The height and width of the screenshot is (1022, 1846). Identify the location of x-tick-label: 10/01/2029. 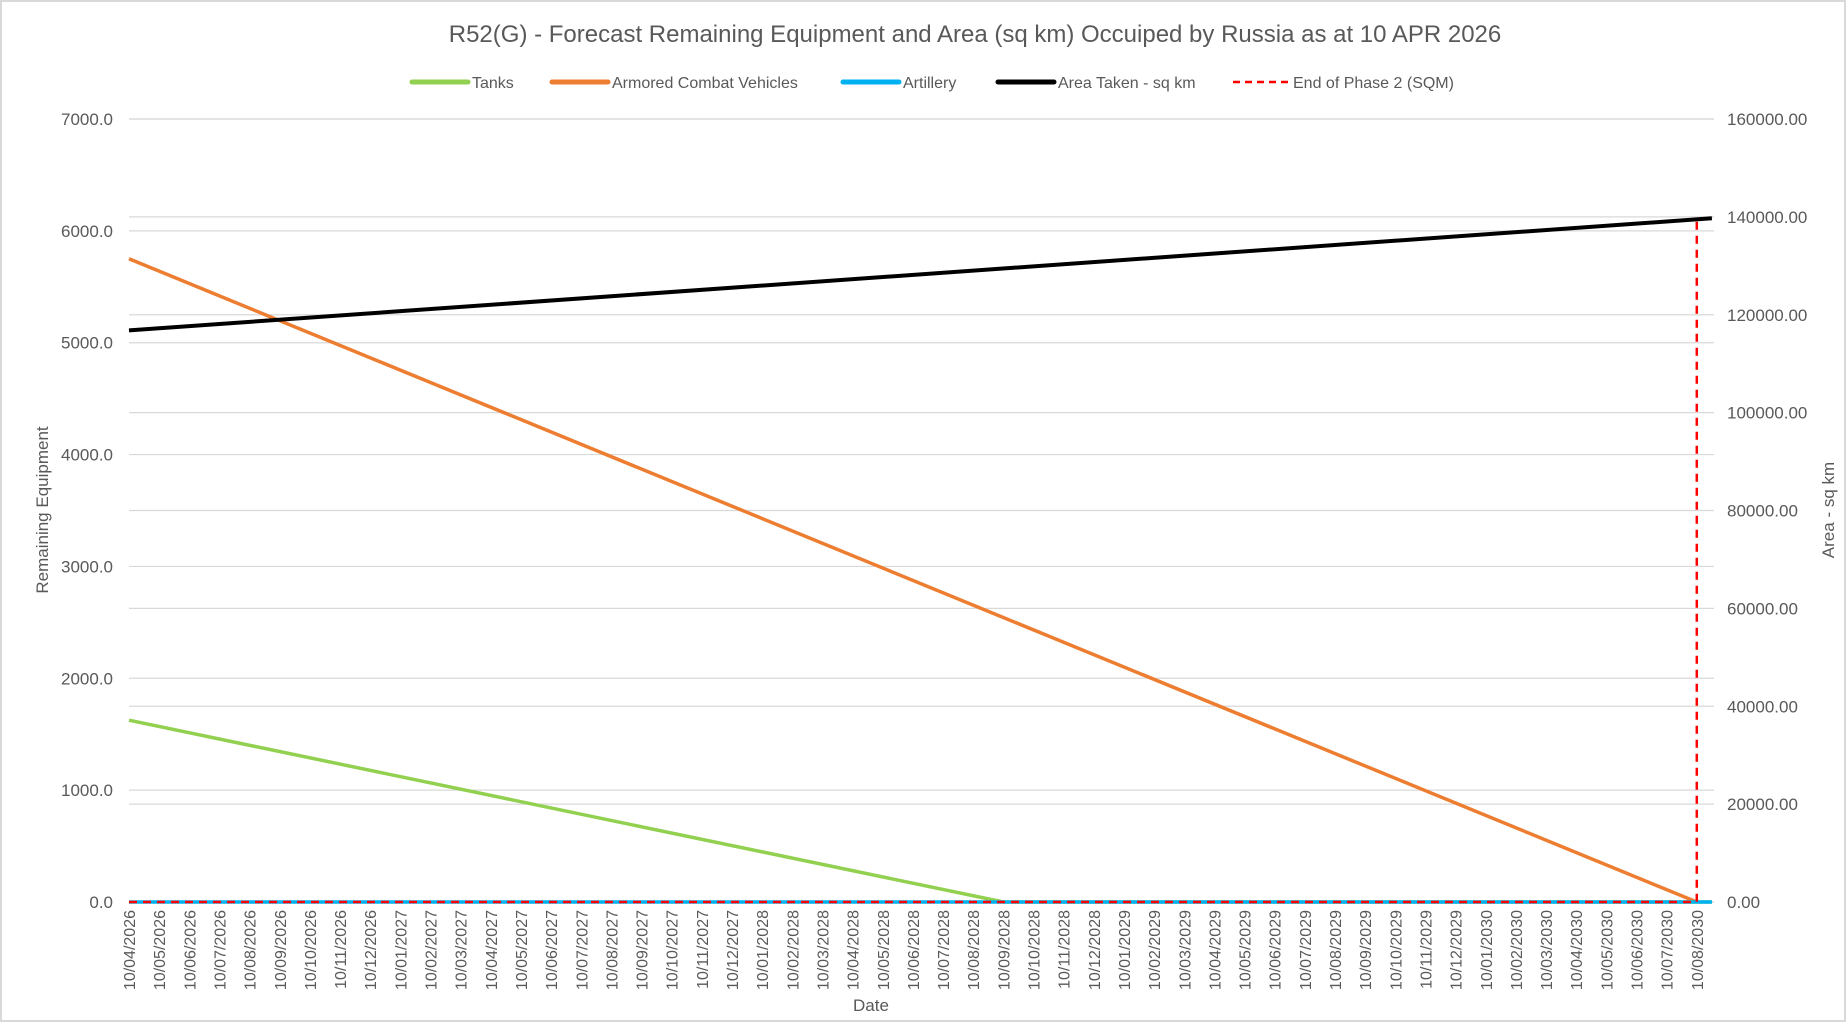
(1125, 950).